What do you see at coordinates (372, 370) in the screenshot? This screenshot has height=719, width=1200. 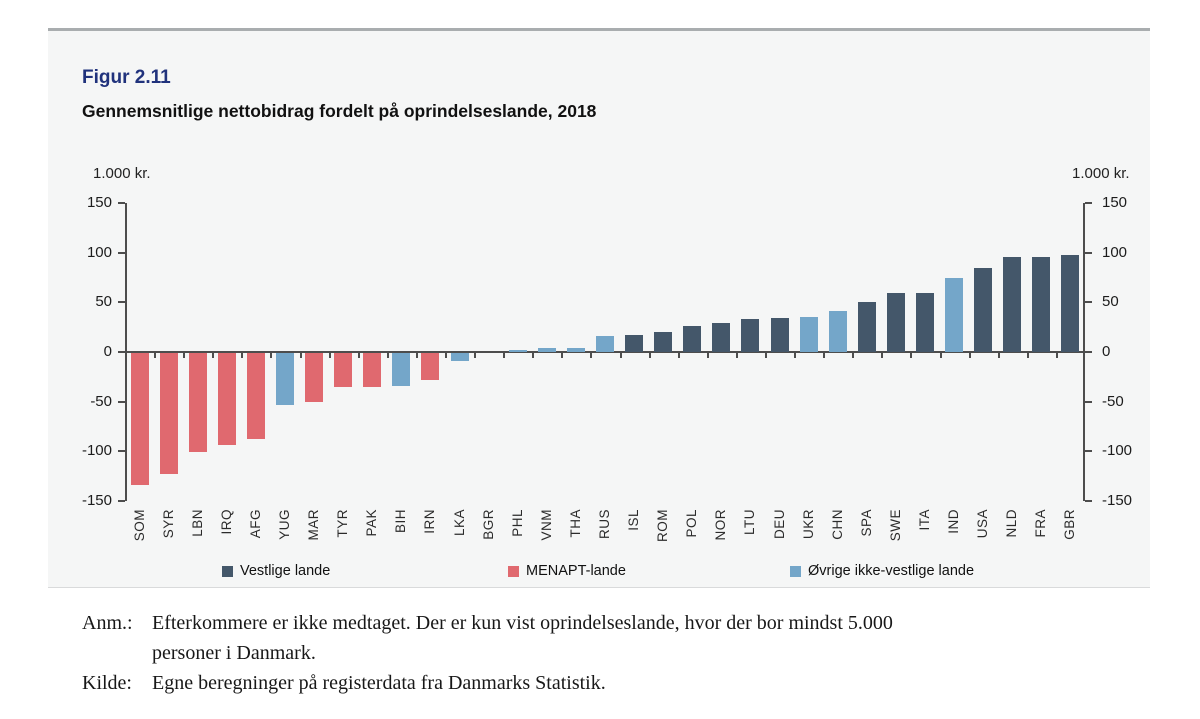 I see `bar-PAK` at bounding box center [372, 370].